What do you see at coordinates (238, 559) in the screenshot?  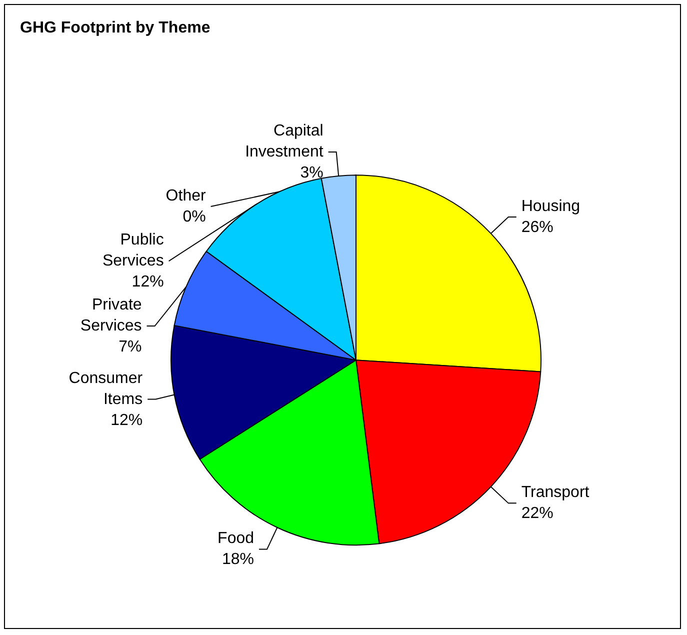 I see `data-label: 18%` at bounding box center [238, 559].